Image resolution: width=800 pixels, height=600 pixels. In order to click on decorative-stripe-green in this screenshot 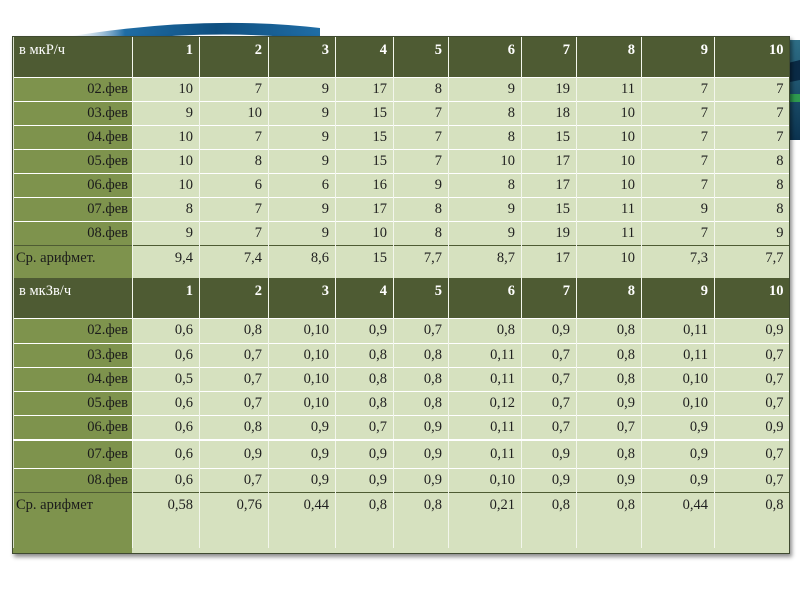, I will do `click(790, 98)`.